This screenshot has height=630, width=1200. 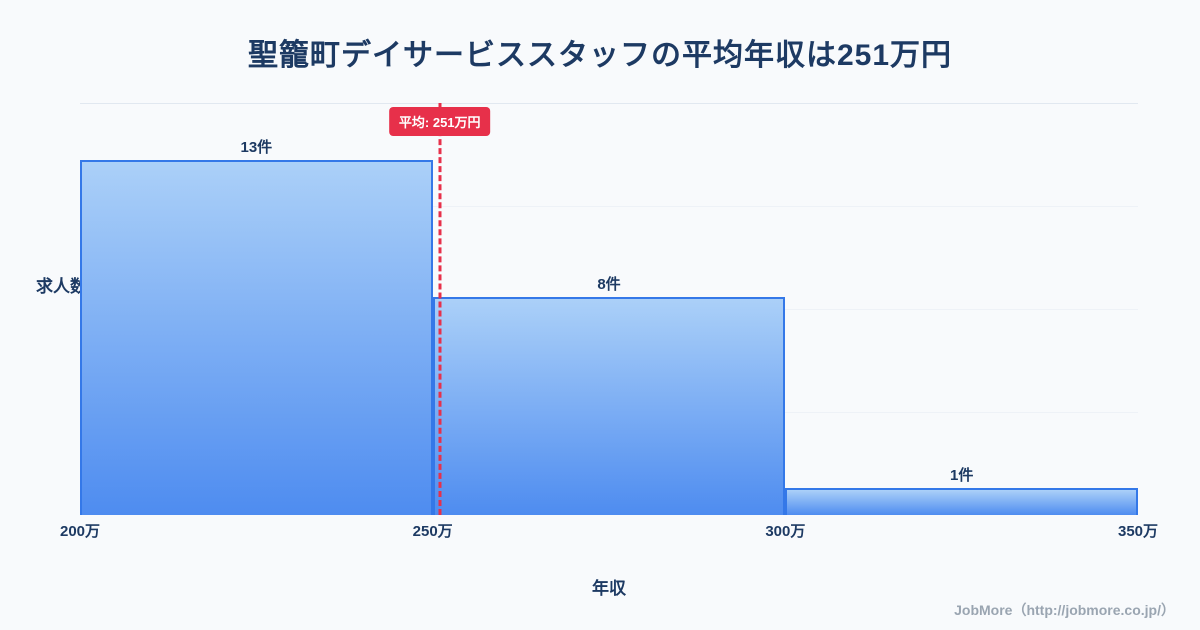 I want to click on bar-value-label: 13件, so click(x=256, y=148).